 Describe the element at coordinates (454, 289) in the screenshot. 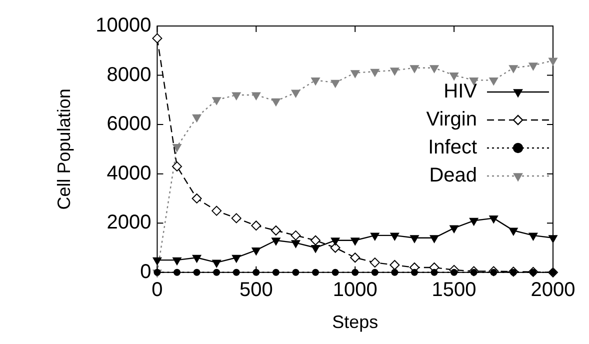

I see `x-tick-label: 1500` at that location.